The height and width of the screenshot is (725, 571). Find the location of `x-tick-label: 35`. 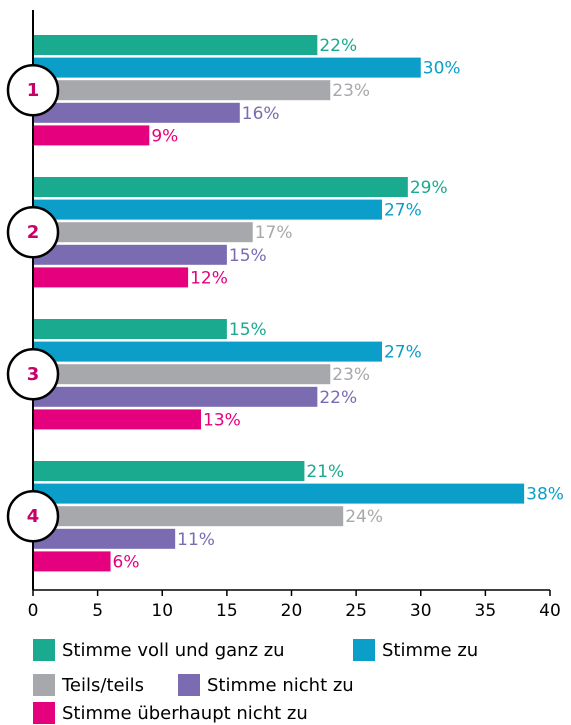

x-tick-label: 35 is located at coordinates (486, 611).